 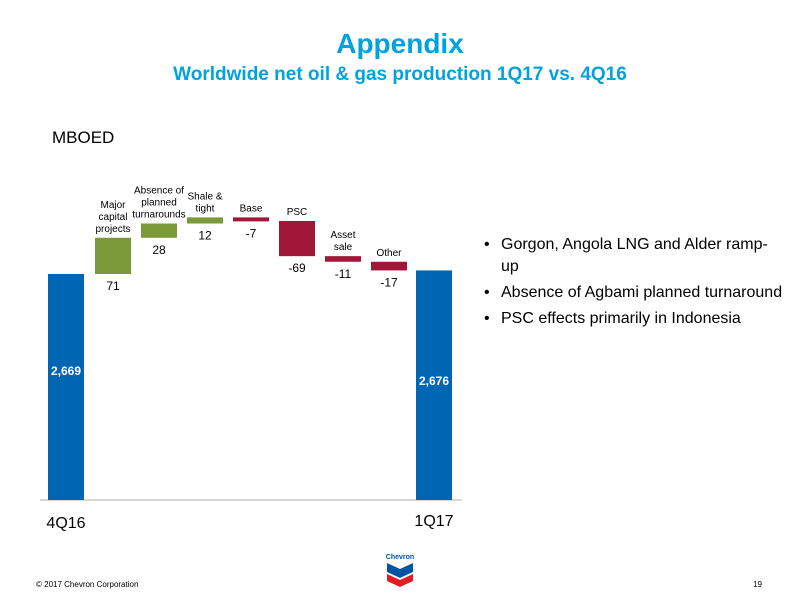 I want to click on bullet-text: Gorgon, Angola LNG and Alder ramp-up, so click(x=634, y=255).